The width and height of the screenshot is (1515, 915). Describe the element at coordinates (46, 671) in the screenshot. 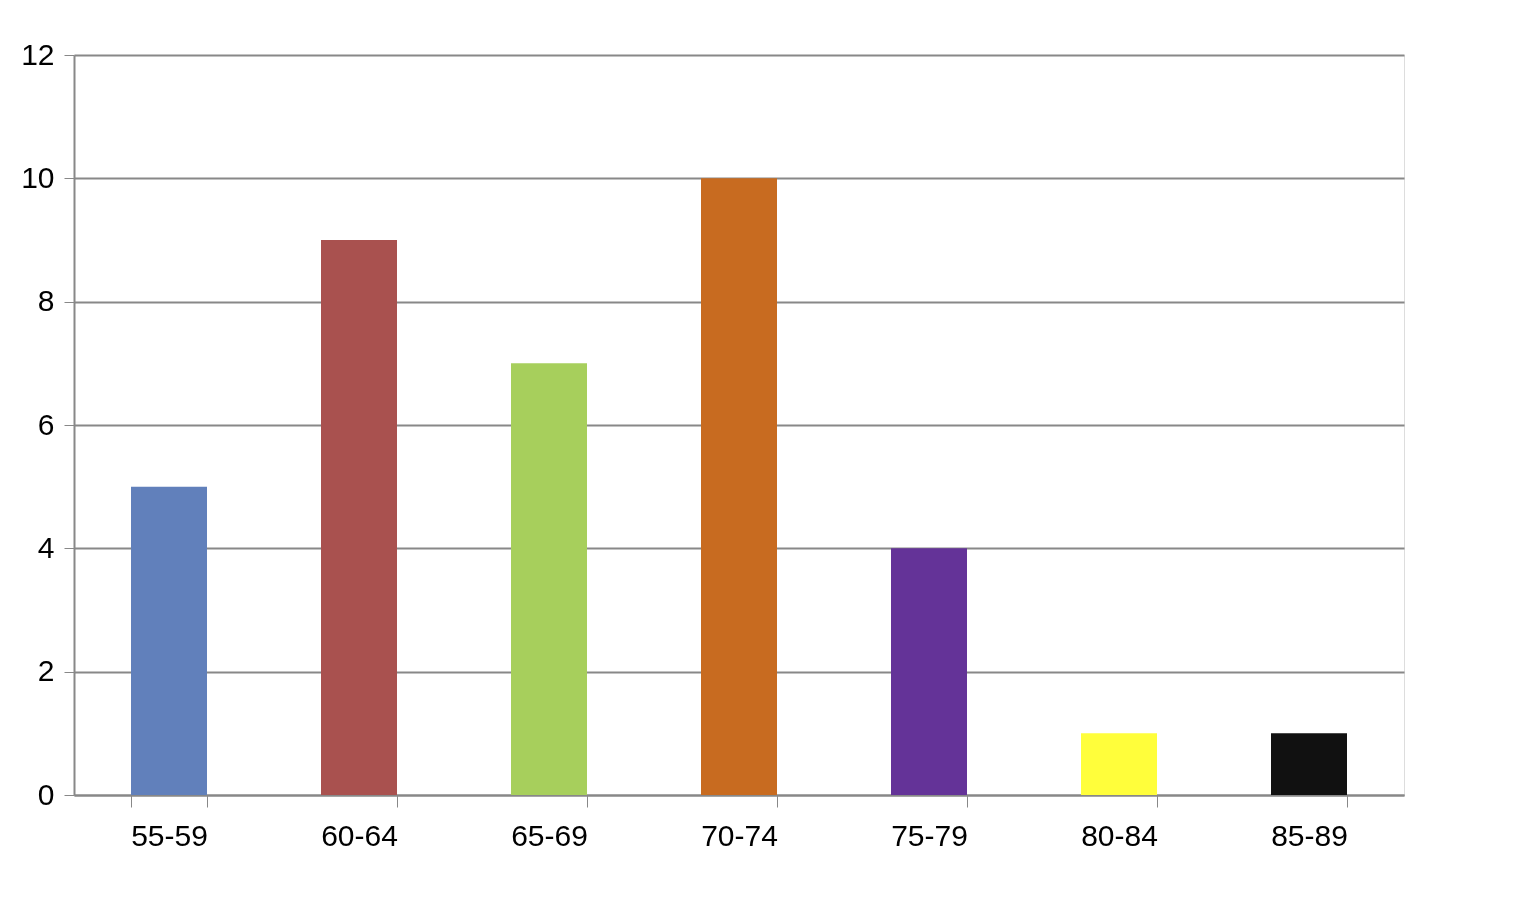

I see `y-tick-label: 2` at that location.